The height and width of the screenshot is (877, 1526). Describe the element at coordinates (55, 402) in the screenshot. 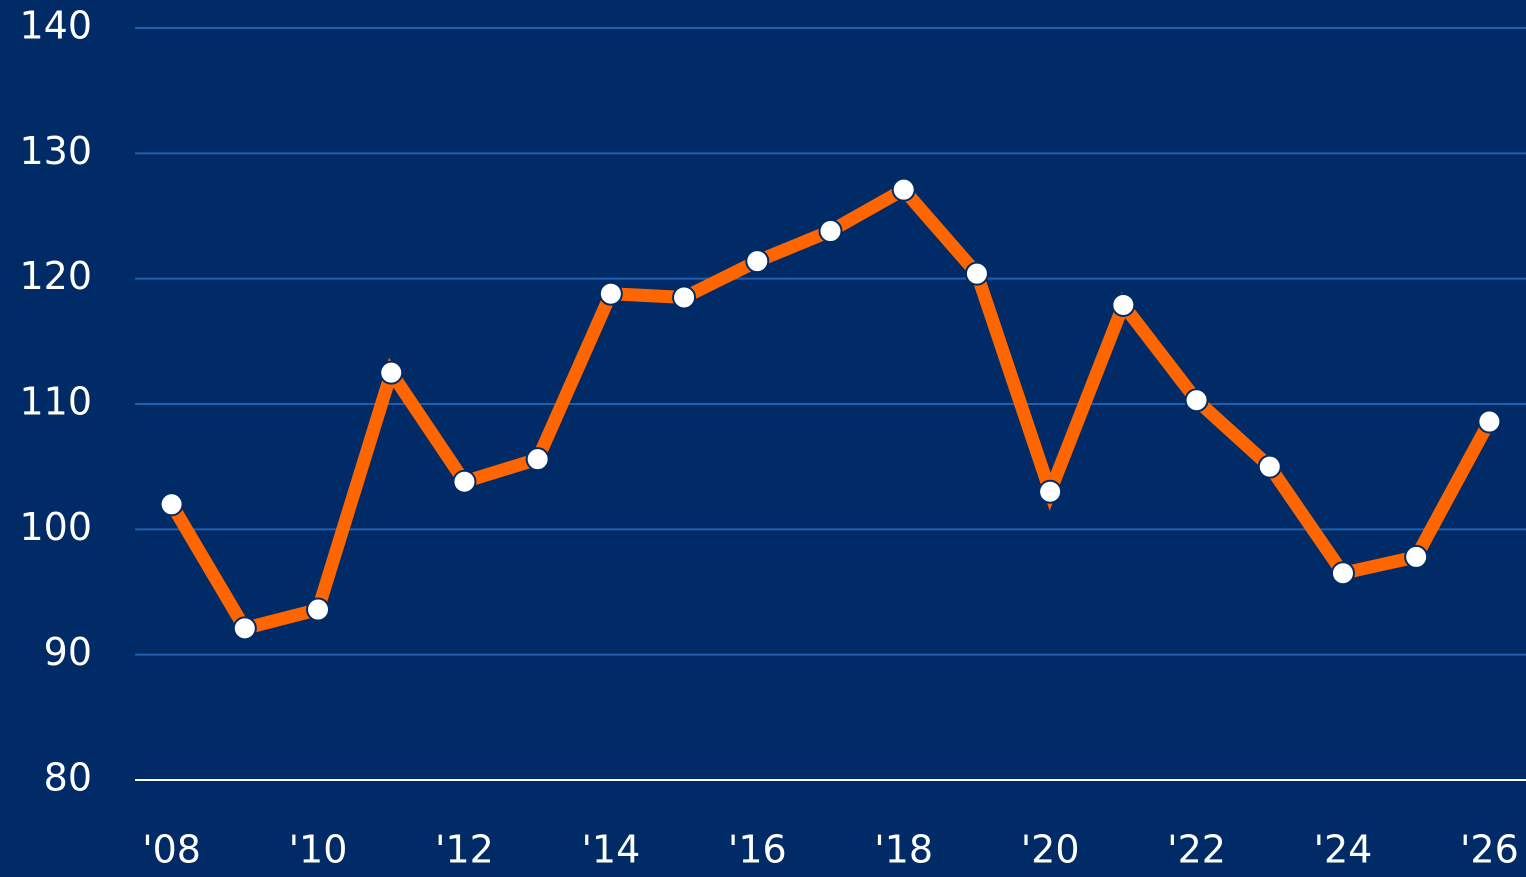

I see `y-tick-label: 110` at that location.